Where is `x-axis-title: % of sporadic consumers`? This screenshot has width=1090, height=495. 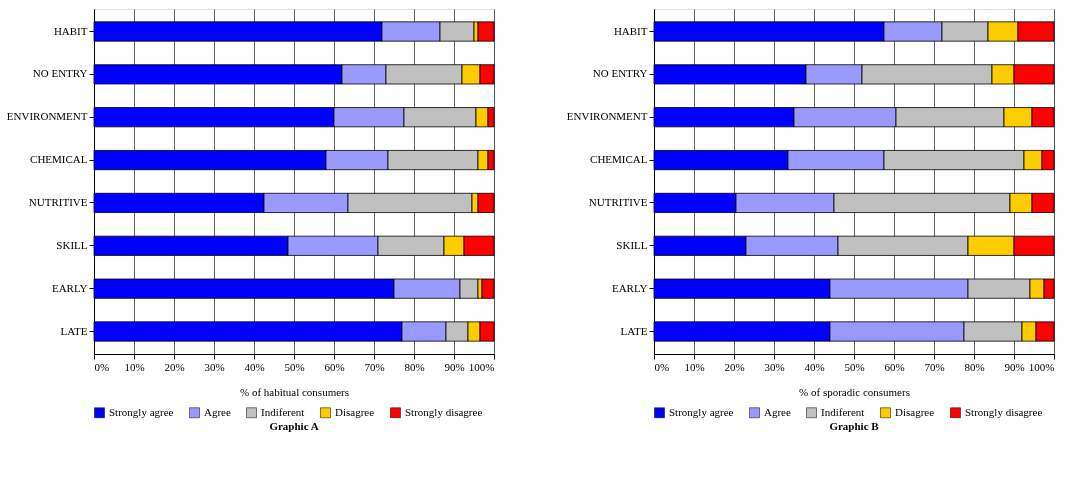 x-axis-title: % of sporadic consumers is located at coordinates (854, 391).